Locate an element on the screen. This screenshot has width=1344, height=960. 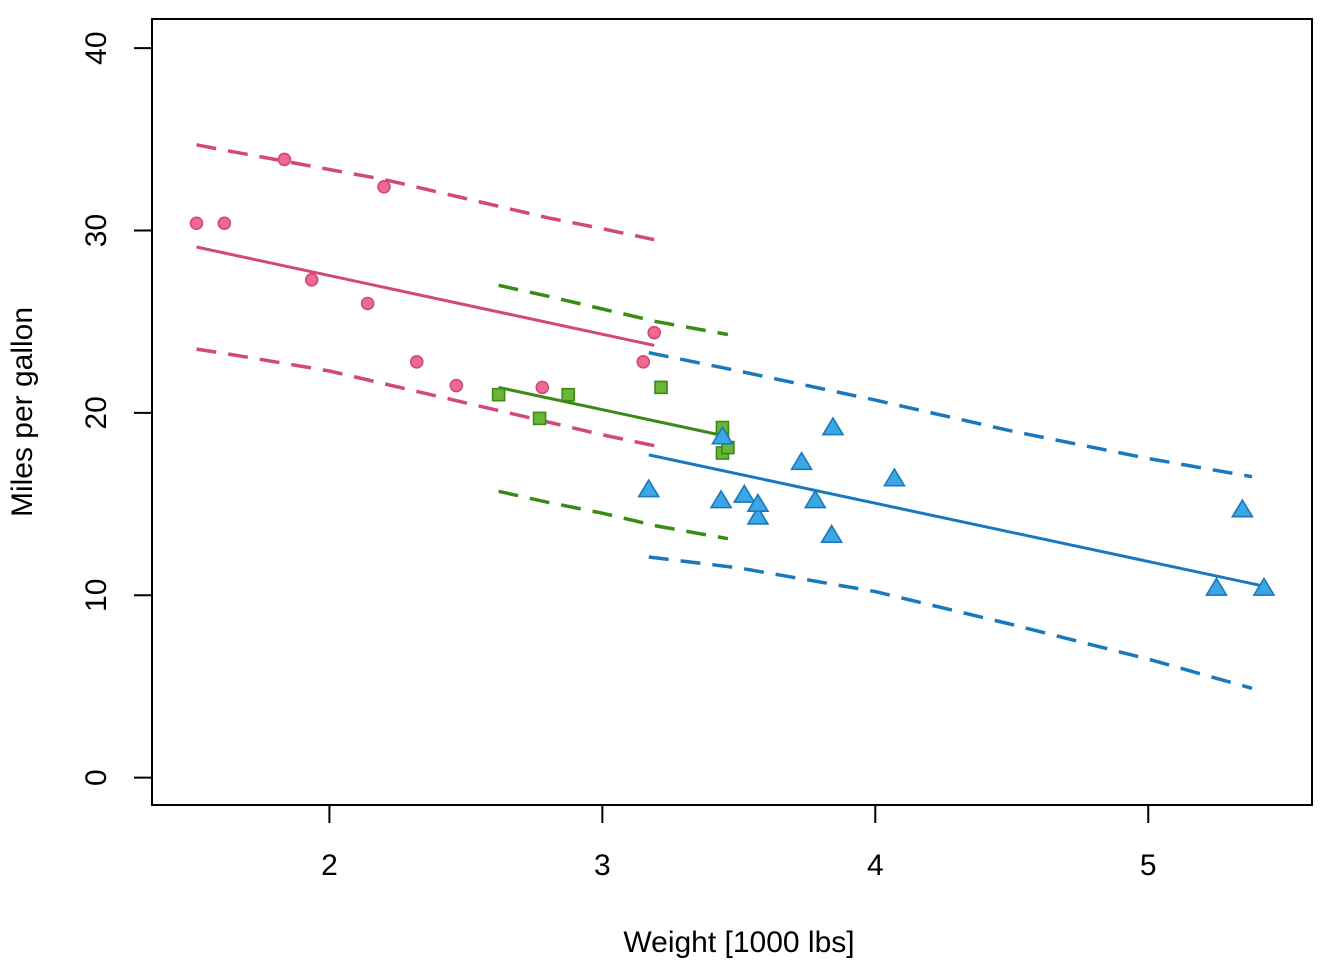
series-3-band-upper is located at coordinates (950, 414).